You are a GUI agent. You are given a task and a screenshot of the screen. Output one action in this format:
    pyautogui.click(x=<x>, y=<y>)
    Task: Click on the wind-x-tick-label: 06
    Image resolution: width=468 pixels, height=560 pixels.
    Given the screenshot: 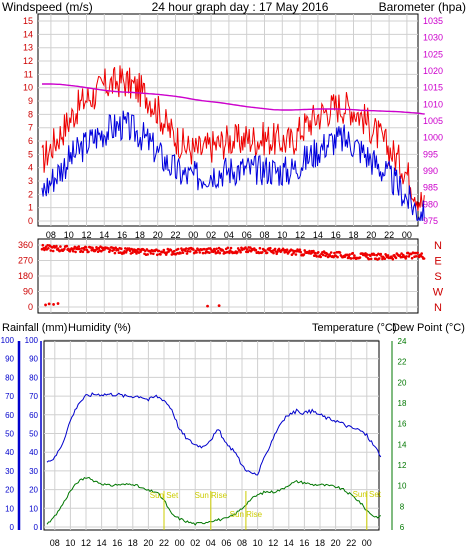 What is the action you would take?
    pyautogui.click(x=247, y=235)
    